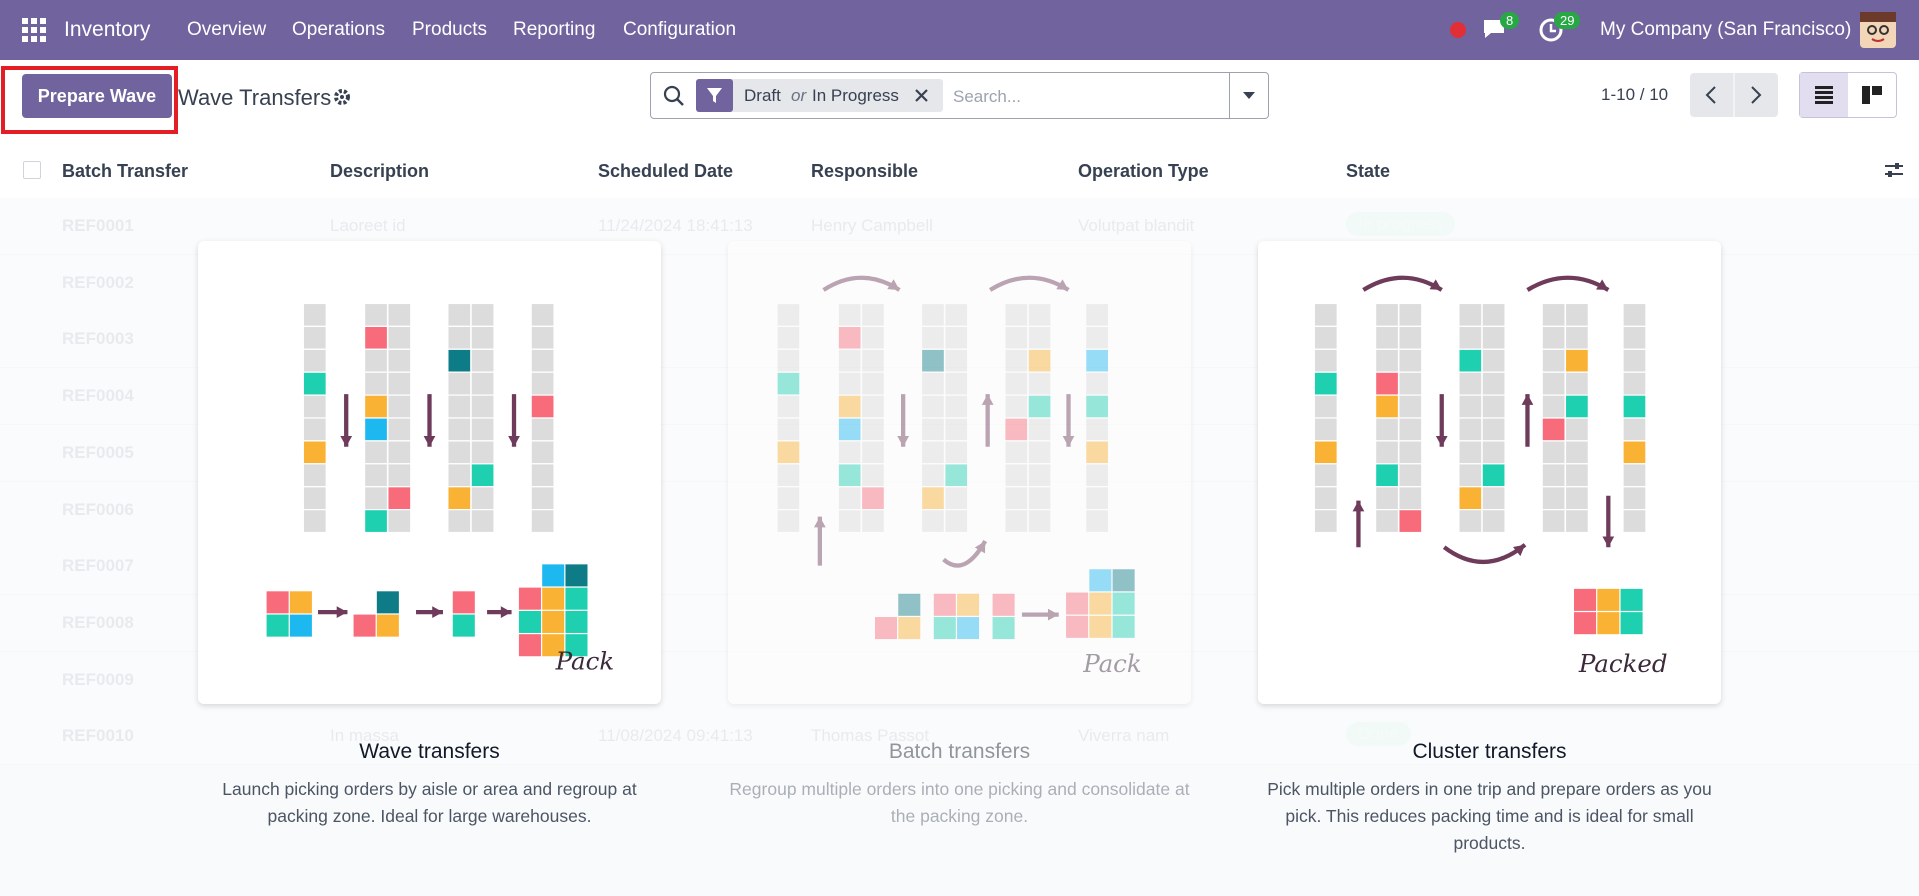 The height and width of the screenshot is (896, 1919). I want to click on pager-arrows, so click(1734, 95).